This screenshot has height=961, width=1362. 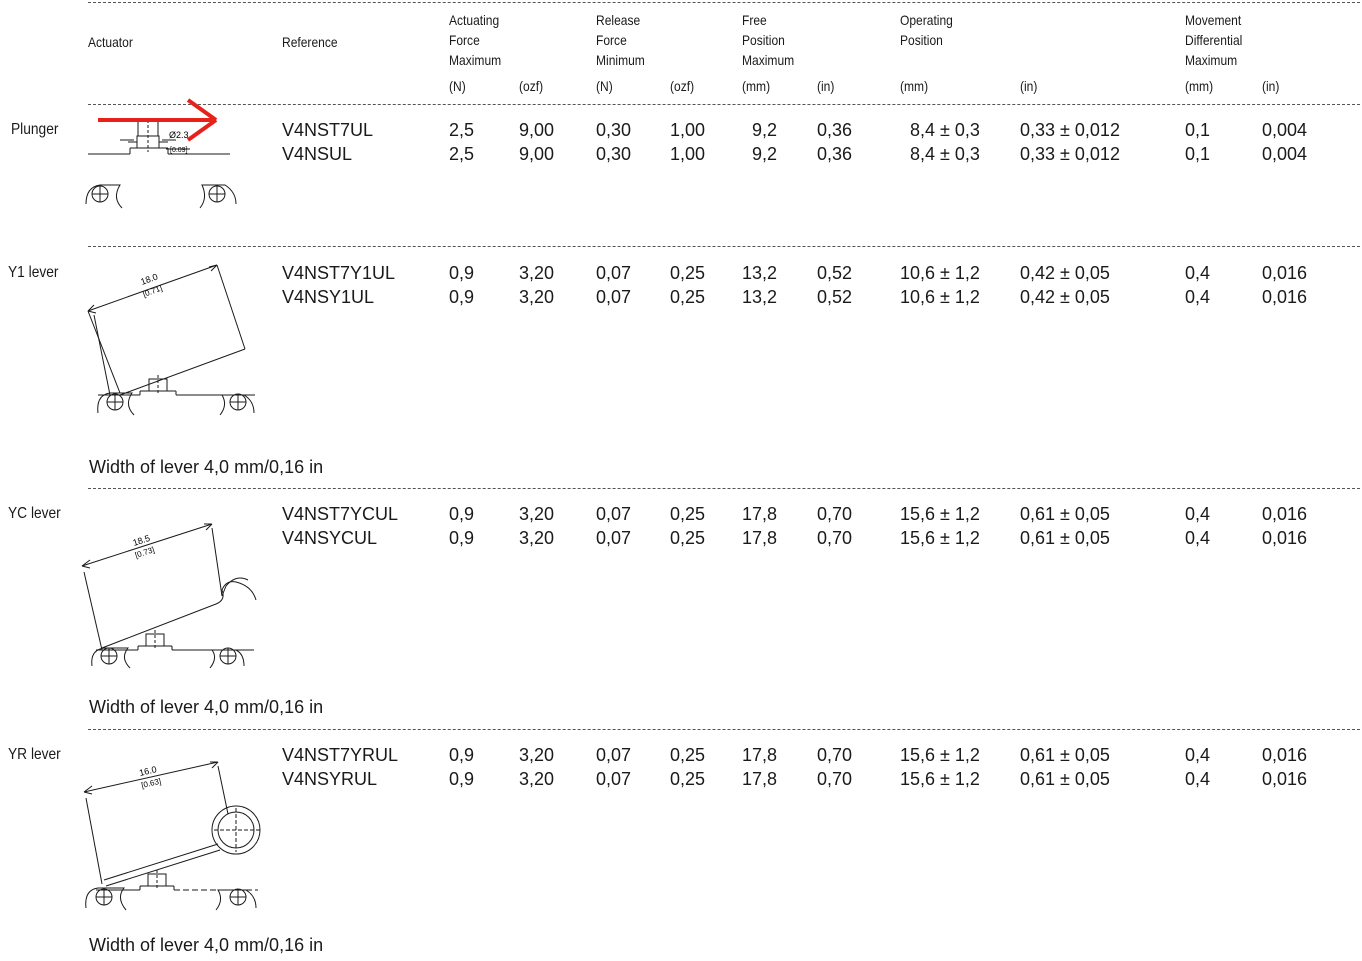 What do you see at coordinates (35, 129) in the screenshot?
I see `actuator-label-plunger: Plunger` at bounding box center [35, 129].